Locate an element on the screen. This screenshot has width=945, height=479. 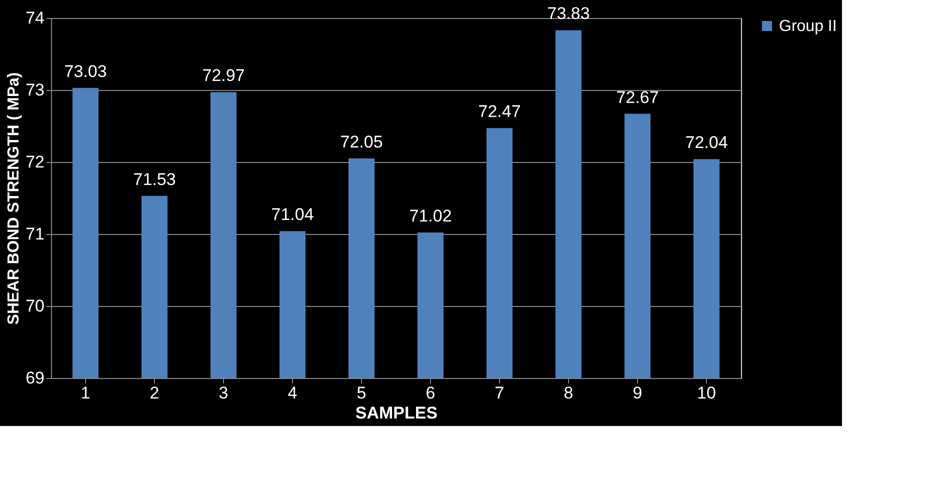
x-tick-label: 2 is located at coordinates (155, 393).